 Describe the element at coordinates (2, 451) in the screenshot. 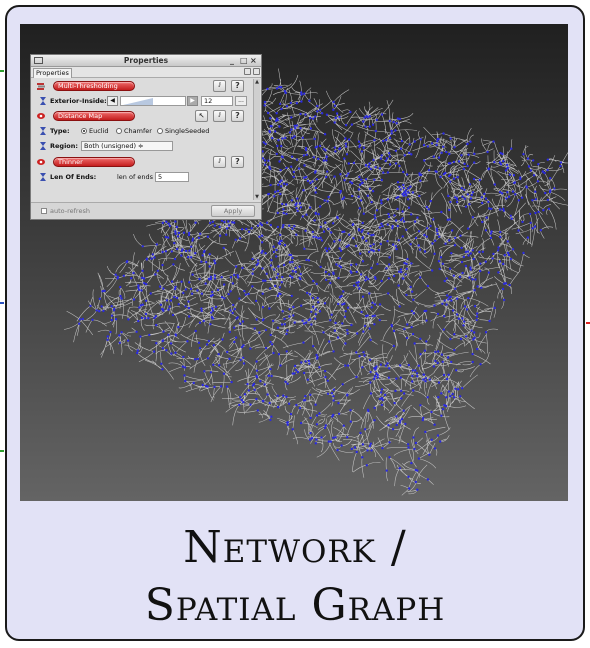

I see `axis-marker-green-lower` at that location.